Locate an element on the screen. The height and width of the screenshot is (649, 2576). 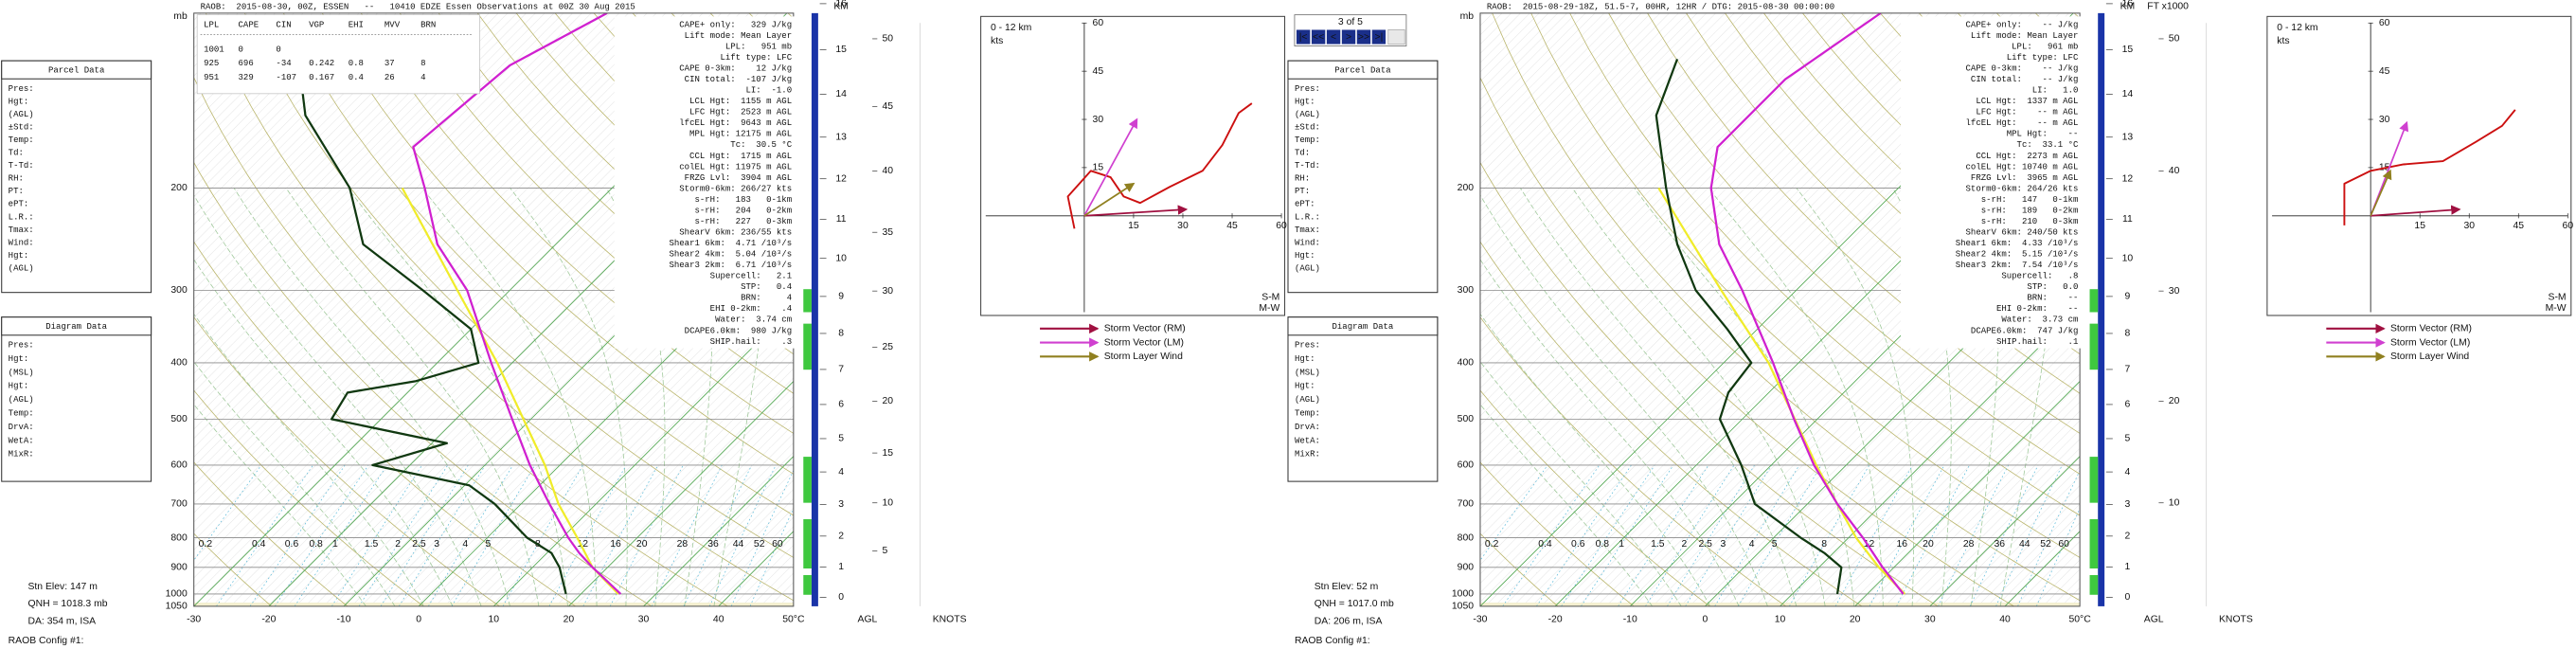
index-line: CIN total: -- J/kg is located at coordinates (2024, 79).